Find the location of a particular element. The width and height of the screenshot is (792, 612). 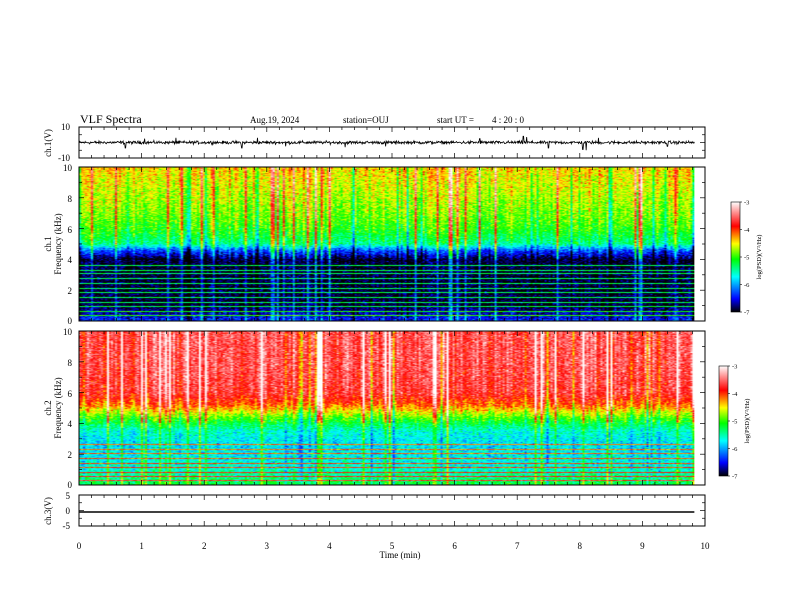

ch1-ytick-4: 4 is located at coordinates (70, 260).